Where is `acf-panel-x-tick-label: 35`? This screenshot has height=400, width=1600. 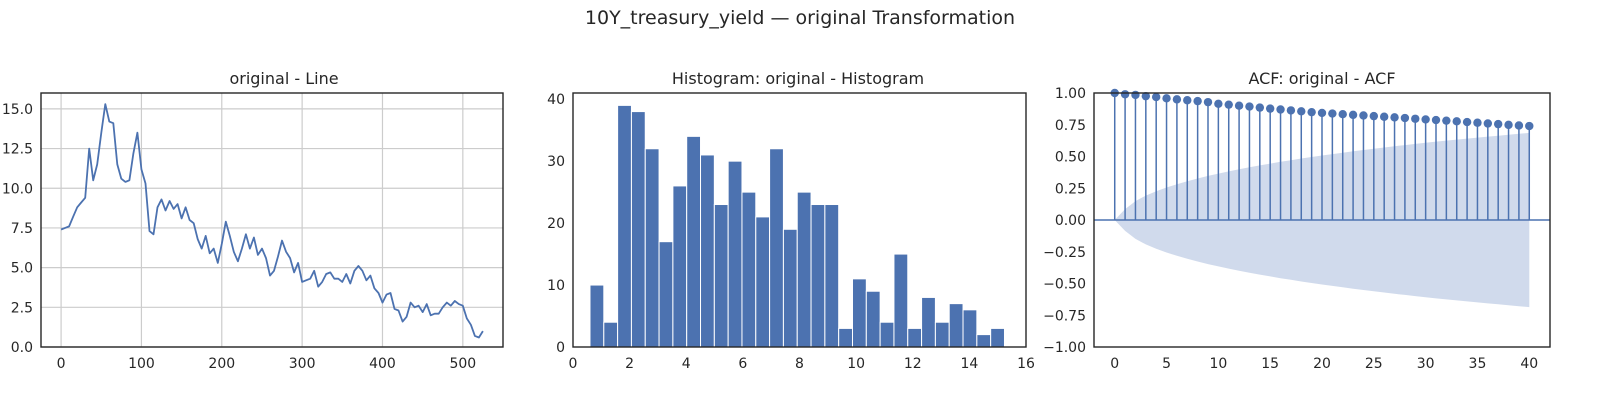
acf-panel-x-tick-label: 35 is located at coordinates (1478, 364).